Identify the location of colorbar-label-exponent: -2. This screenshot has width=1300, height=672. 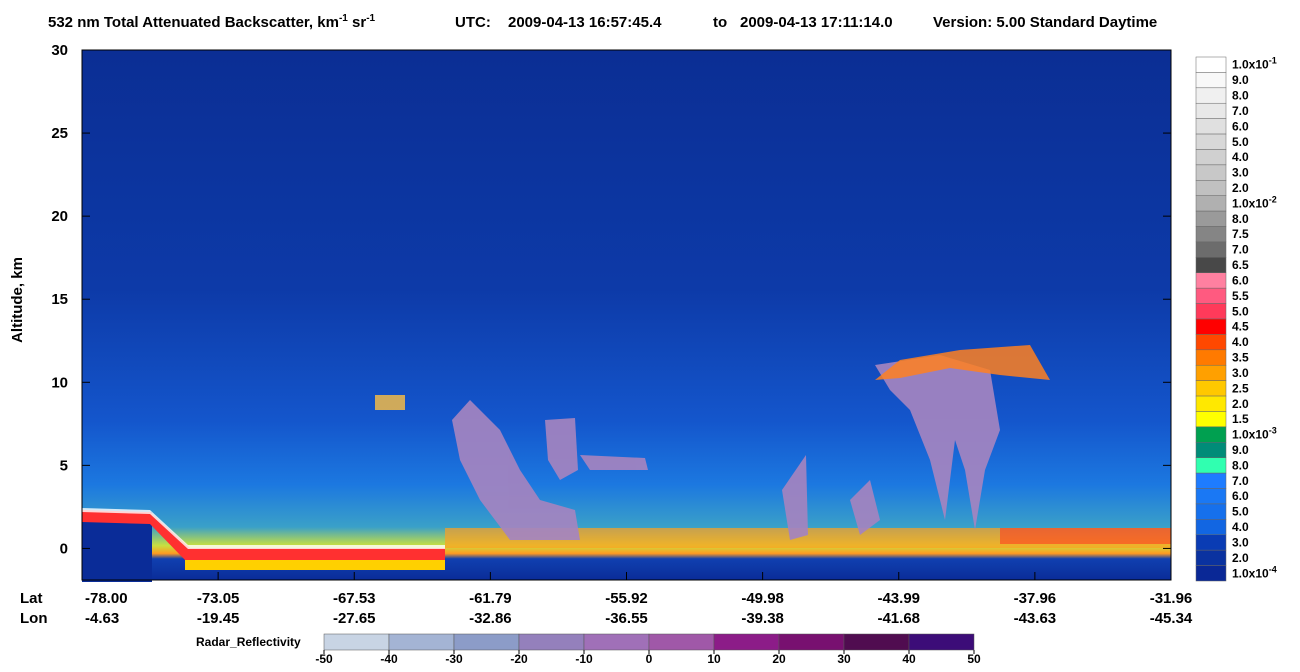
(1273, 199).